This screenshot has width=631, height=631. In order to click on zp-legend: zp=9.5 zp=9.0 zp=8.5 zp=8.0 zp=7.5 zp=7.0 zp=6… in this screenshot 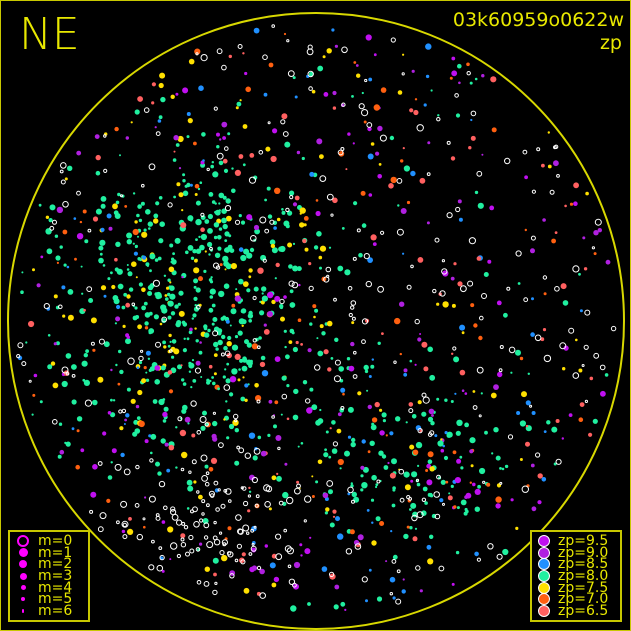, I will do `click(576, 576)`.